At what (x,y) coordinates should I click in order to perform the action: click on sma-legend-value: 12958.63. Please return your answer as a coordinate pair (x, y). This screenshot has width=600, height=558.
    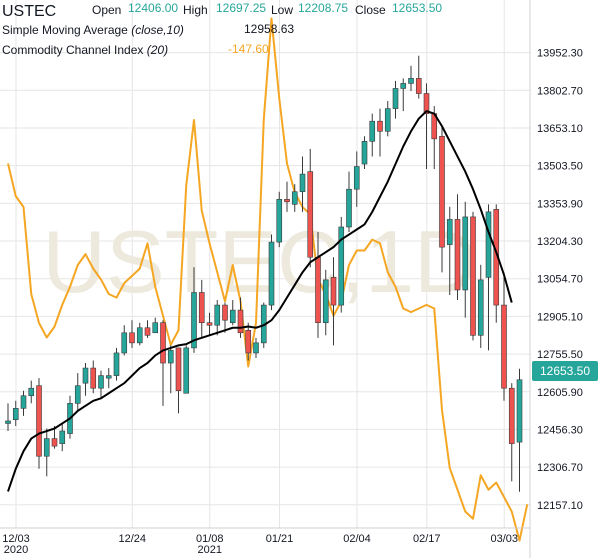
    Looking at the image, I should click on (269, 29).